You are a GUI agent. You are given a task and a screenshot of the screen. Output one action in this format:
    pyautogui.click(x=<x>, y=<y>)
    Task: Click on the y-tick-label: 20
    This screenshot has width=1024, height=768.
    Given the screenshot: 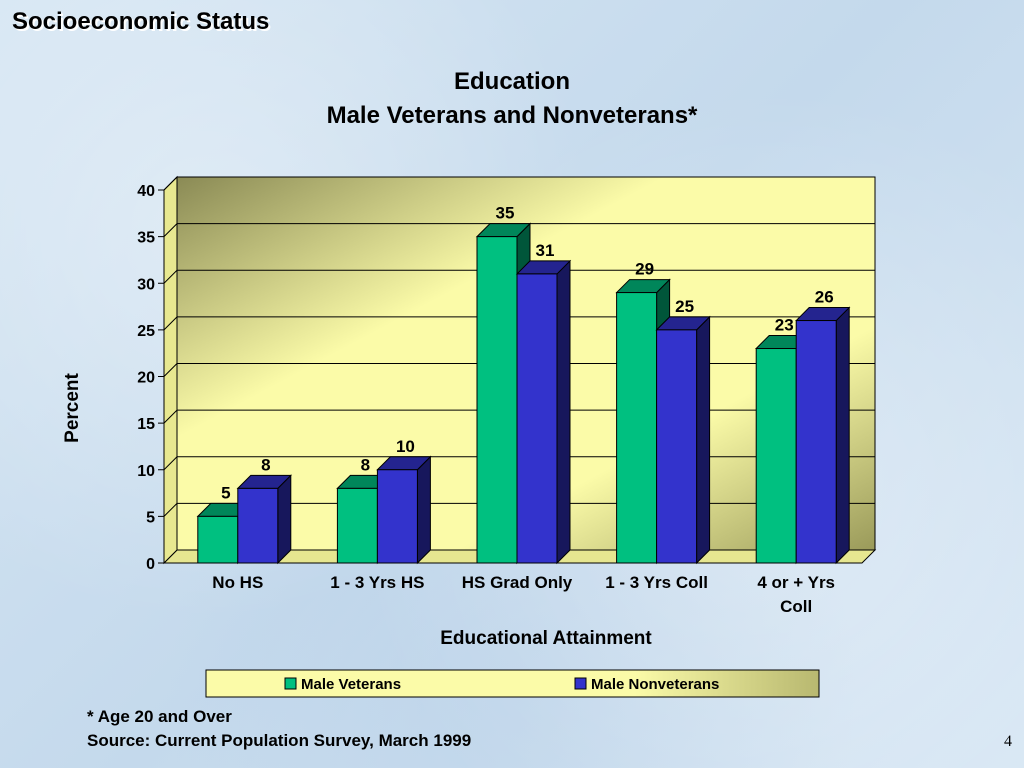 What is the action you would take?
    pyautogui.click(x=146, y=378)
    